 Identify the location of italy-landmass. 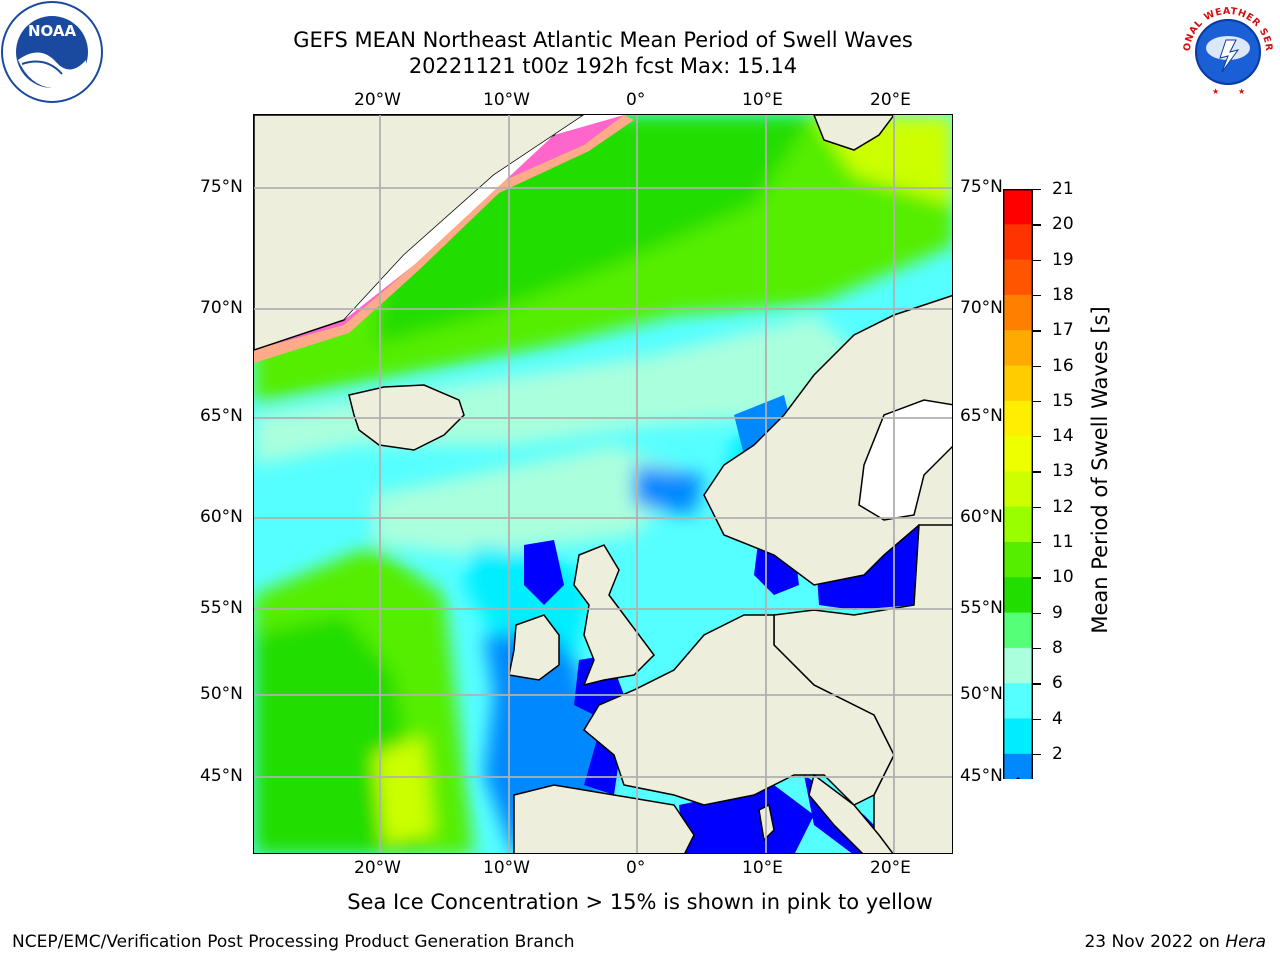
(851, 813).